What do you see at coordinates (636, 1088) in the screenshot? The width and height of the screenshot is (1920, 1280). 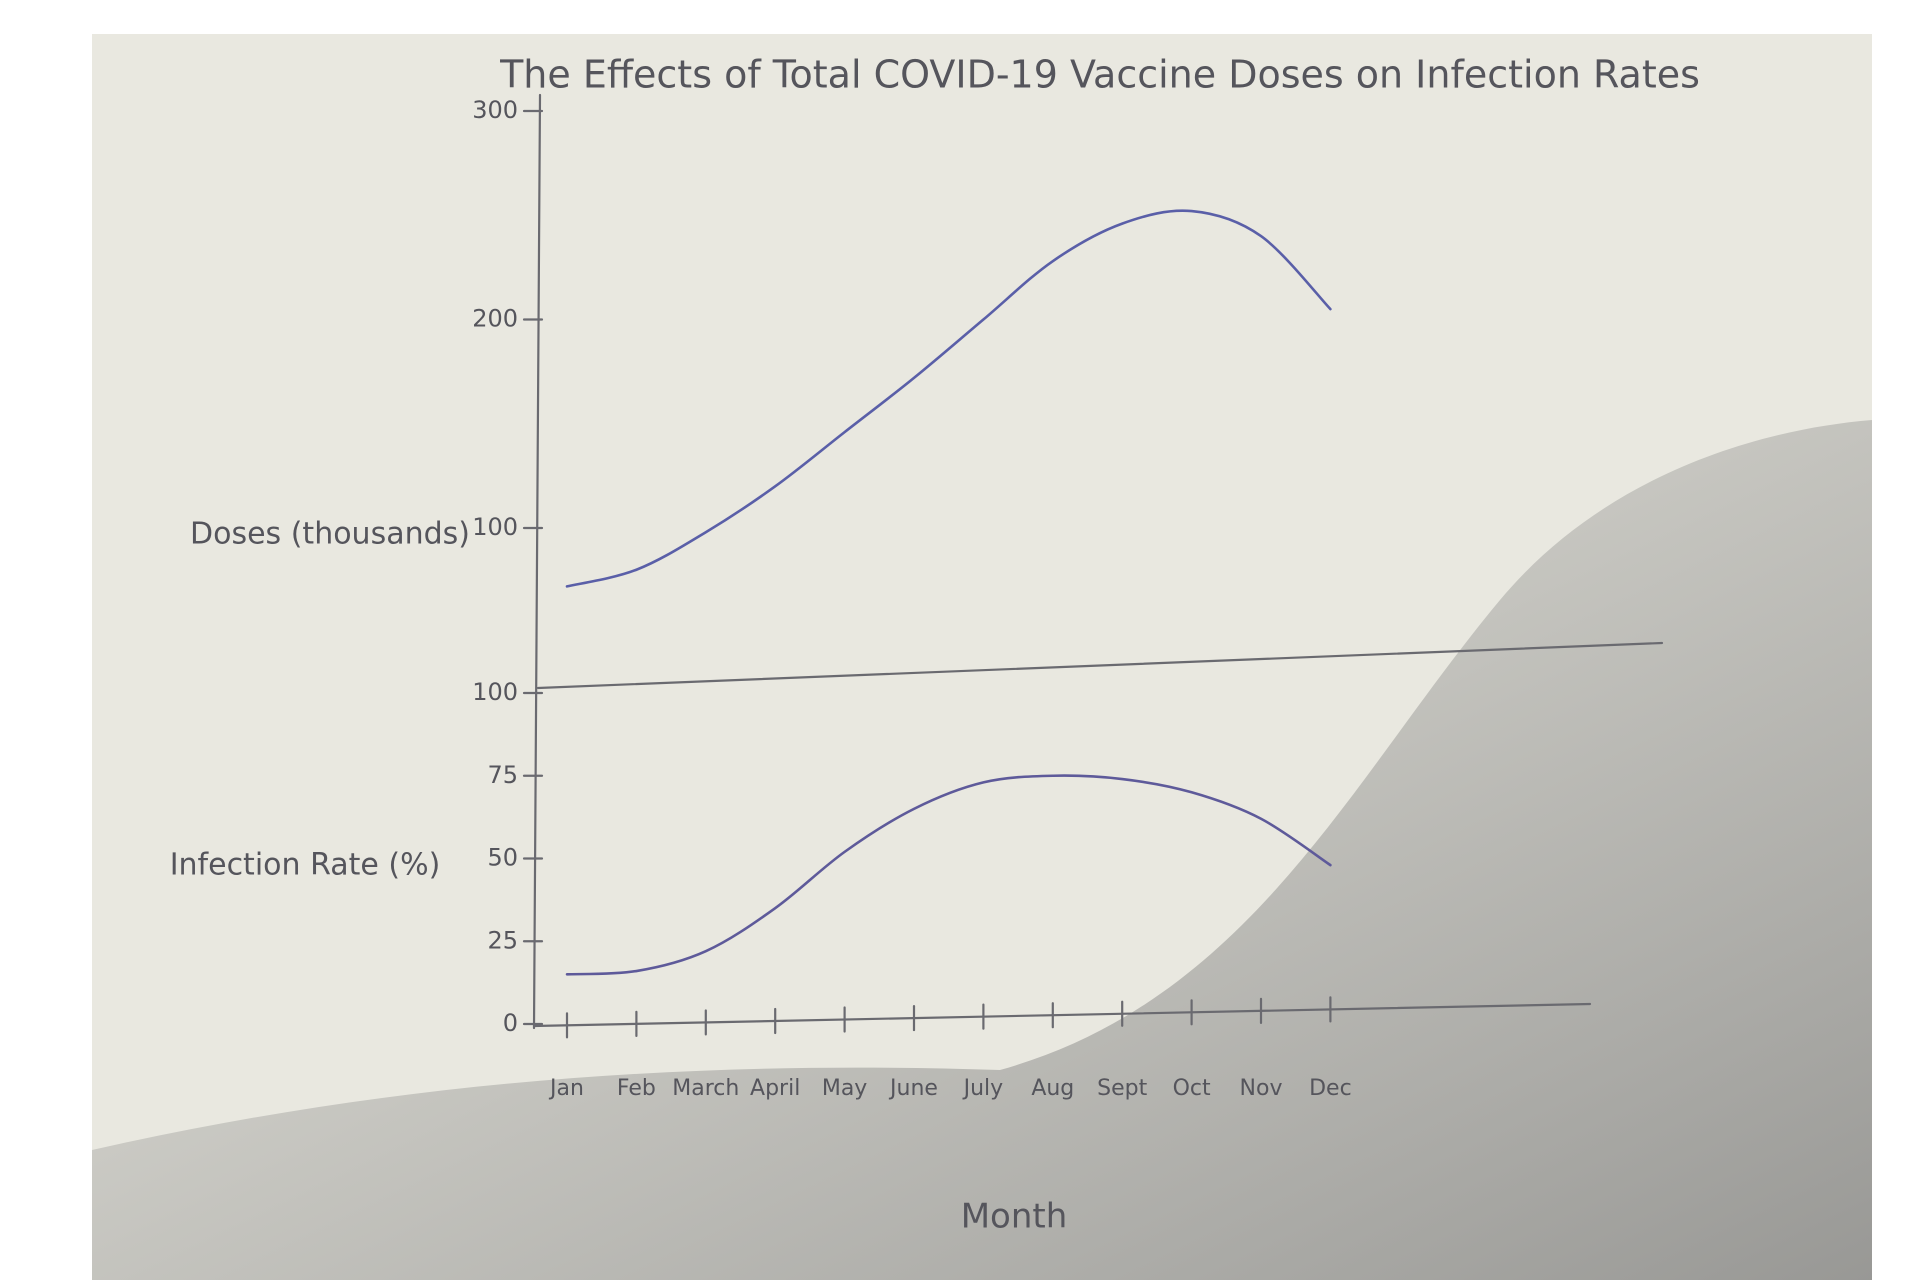 I see `x-tick-label: Feb` at bounding box center [636, 1088].